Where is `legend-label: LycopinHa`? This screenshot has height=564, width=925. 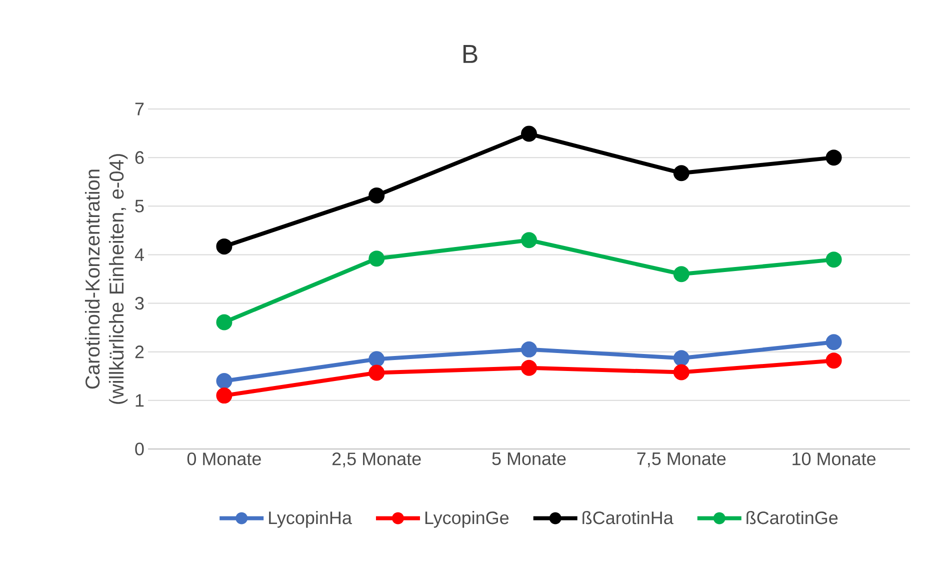
legend-label: LycopinHa is located at coordinates (310, 519).